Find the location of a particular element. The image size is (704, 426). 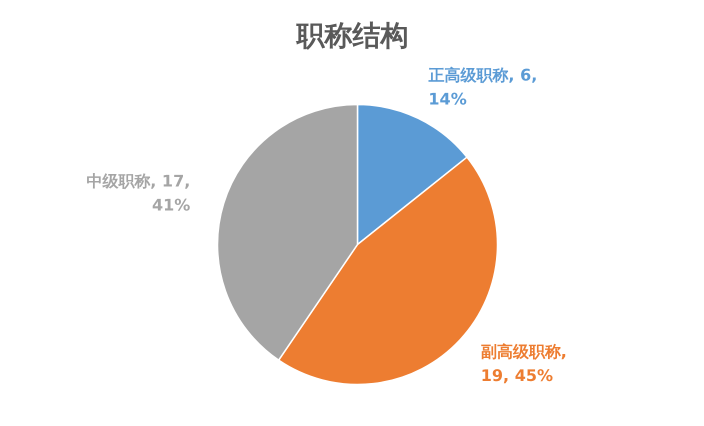

slice-label: 副高级职称, 19, 45% is located at coordinates (523, 364).